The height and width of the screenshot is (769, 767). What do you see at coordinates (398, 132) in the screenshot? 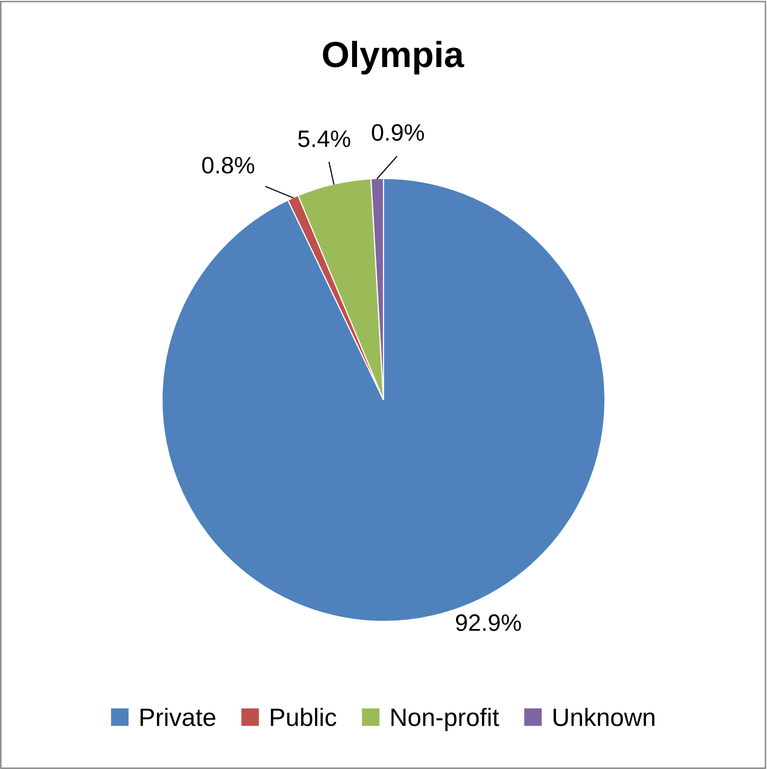
I see `data-label: 0.9%` at bounding box center [398, 132].